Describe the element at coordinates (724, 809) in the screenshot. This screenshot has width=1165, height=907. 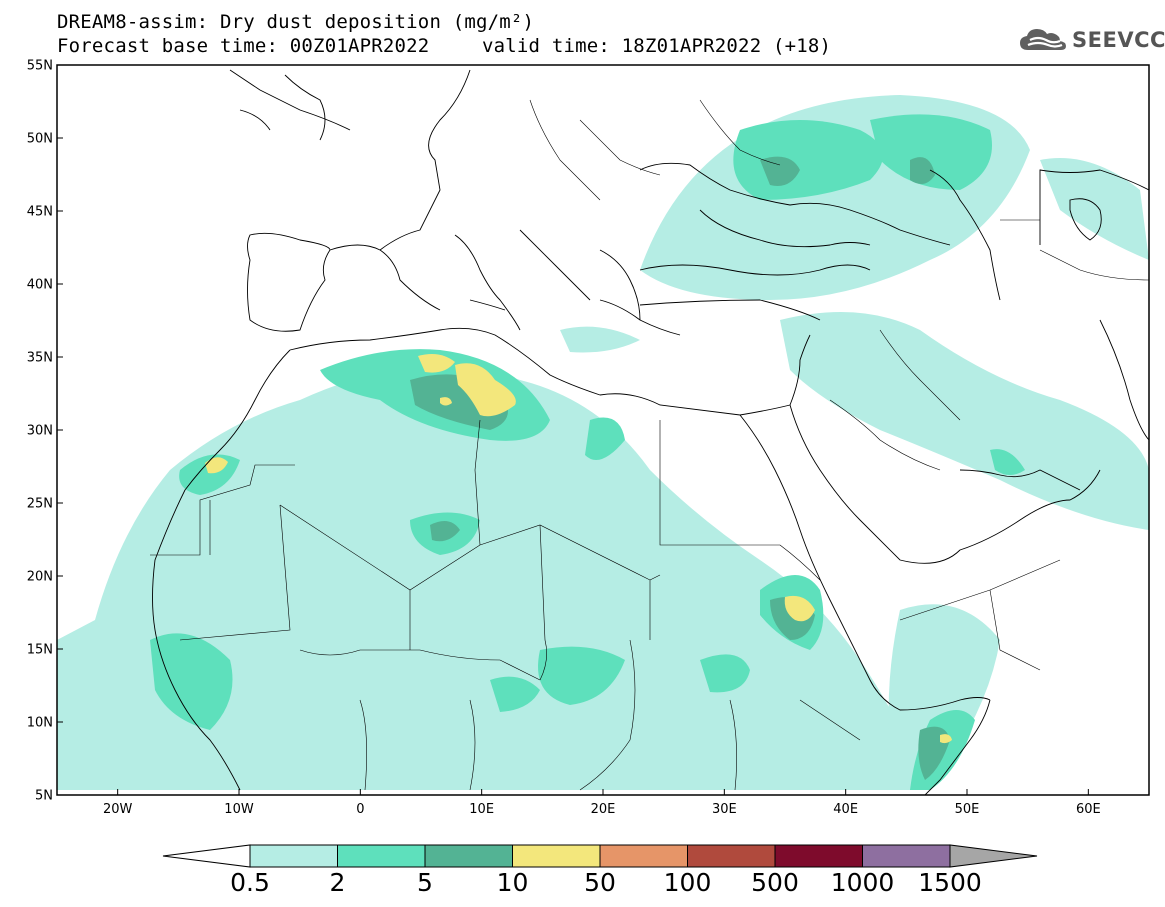
I see `lon-label: 30E` at that location.